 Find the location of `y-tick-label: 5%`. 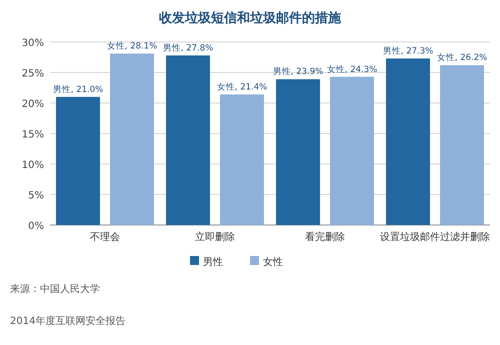

y-tick-label: 5% is located at coordinates (36, 196).